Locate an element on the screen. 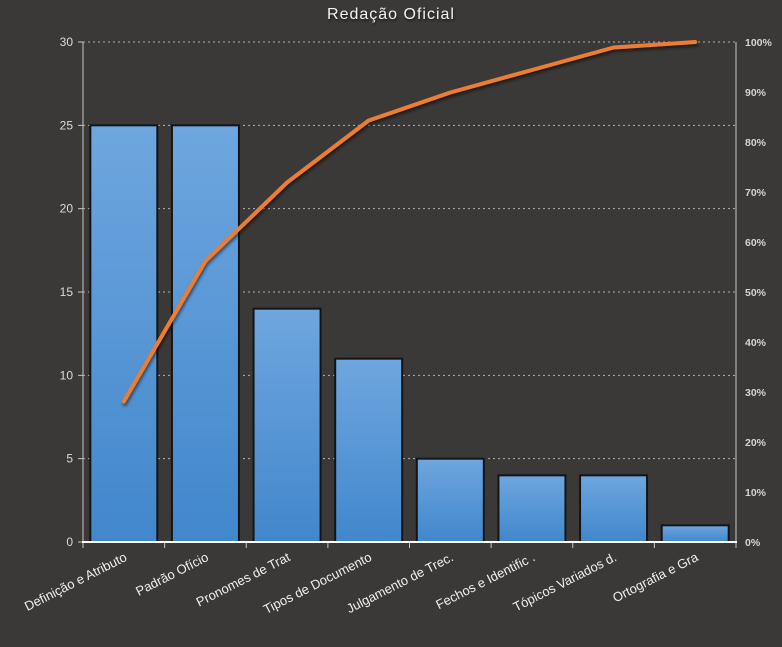 Image resolution: width=782 pixels, height=647 pixels. category-label: Definição e Atributo is located at coordinates (75, 581).